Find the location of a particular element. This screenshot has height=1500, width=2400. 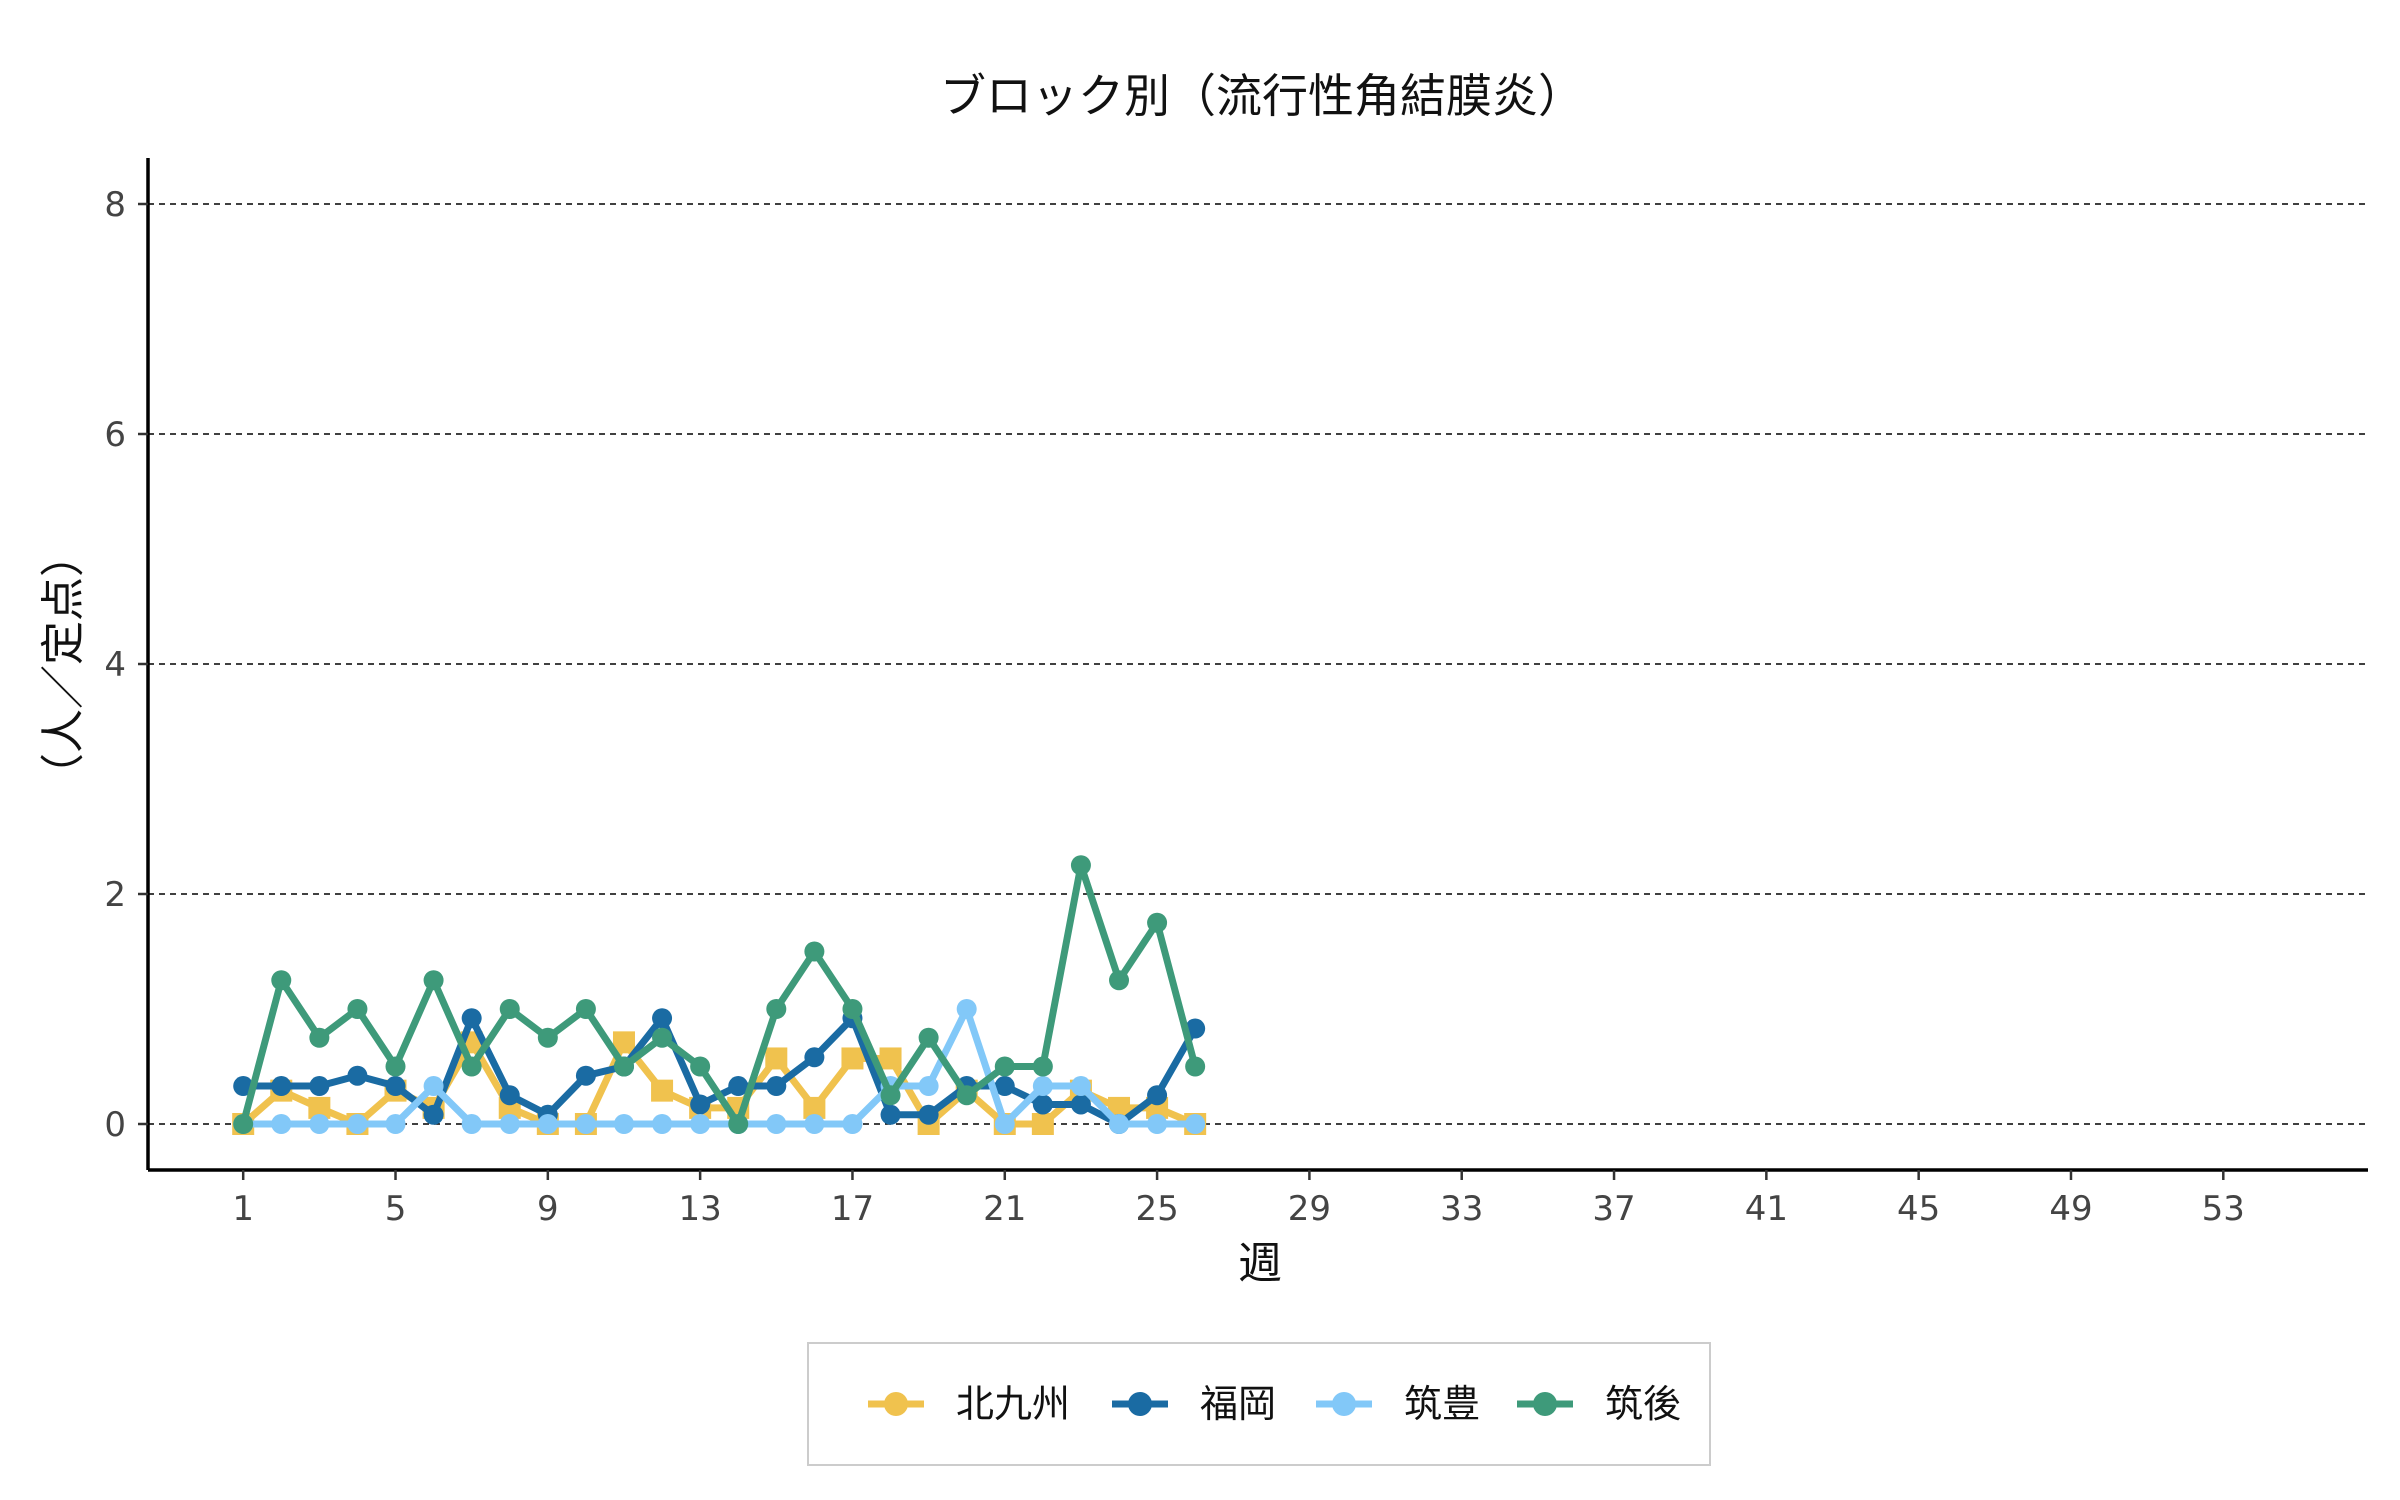

x-tick-label: 41 is located at coordinates (1766, 1209).